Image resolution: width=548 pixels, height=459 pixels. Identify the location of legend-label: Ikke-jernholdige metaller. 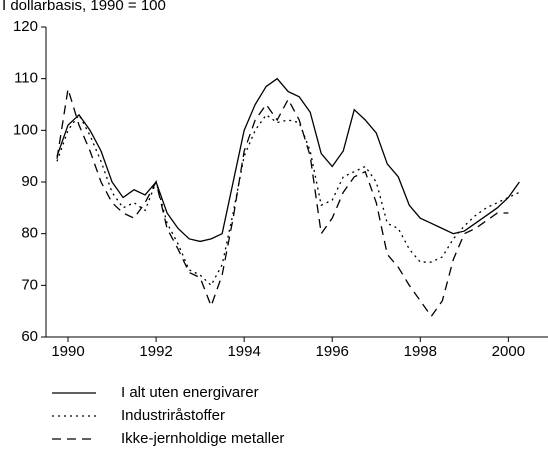
(202, 438).